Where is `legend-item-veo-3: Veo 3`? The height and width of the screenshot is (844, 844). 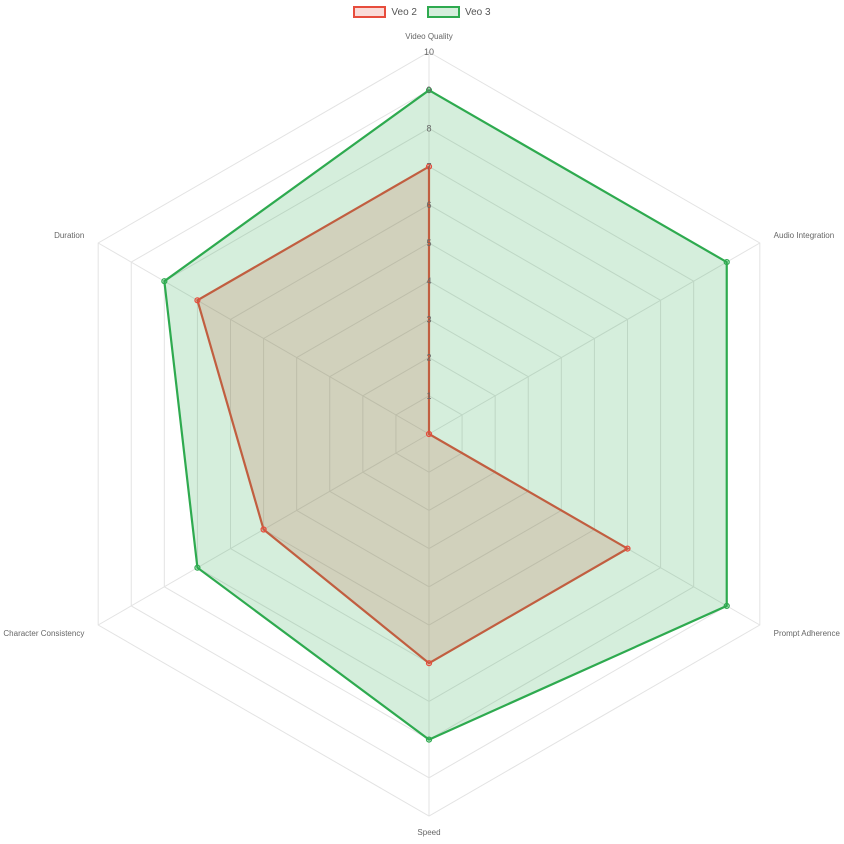
legend-item-veo-3: Veo 3 is located at coordinates (459, 12).